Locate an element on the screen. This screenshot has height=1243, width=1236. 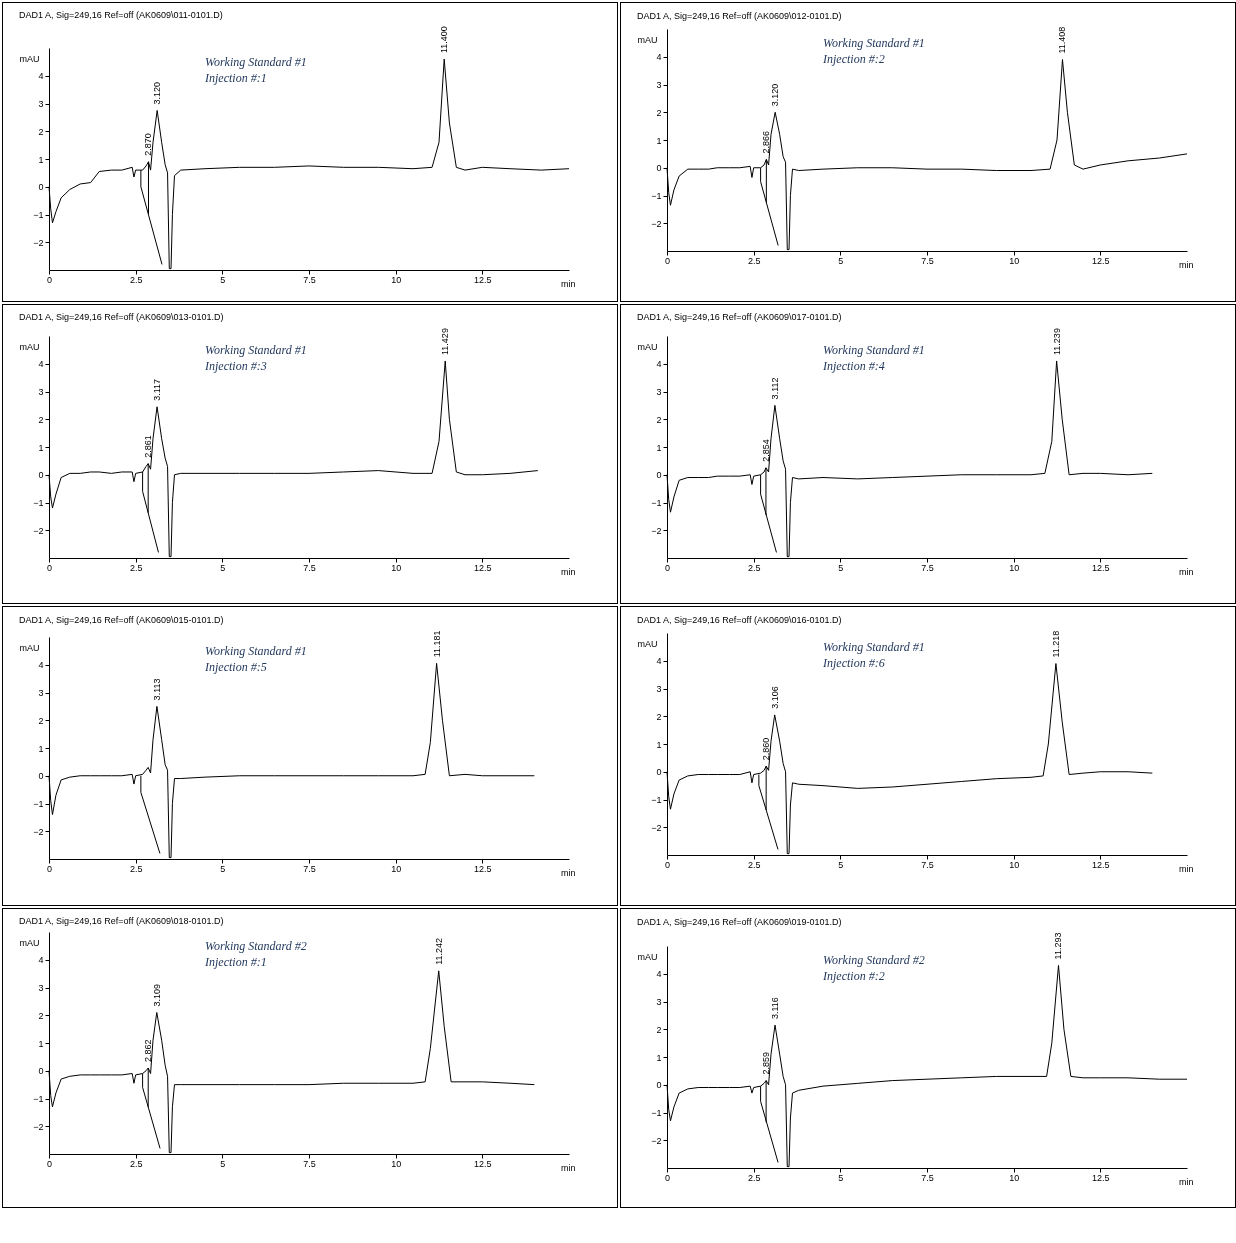
annotation: 3.117 is located at coordinates (157, 389).